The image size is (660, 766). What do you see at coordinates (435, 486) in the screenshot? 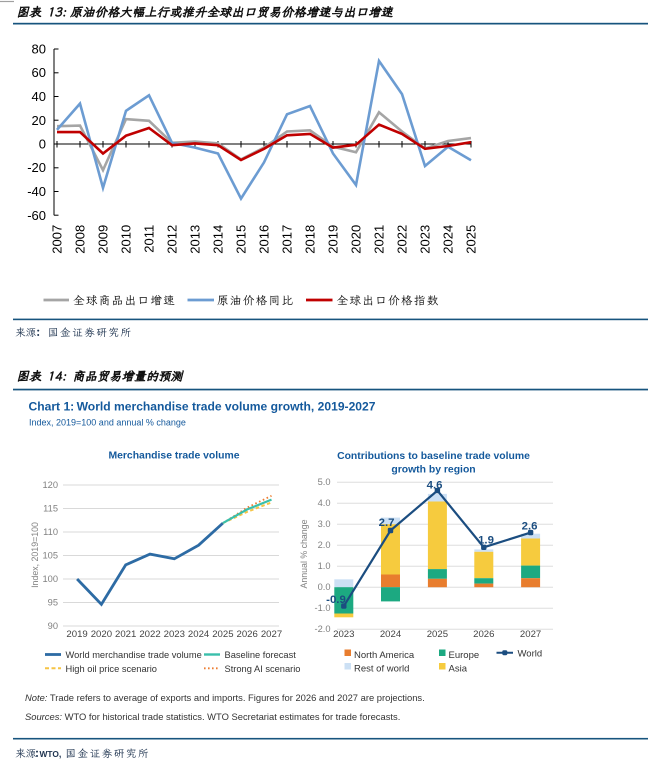
I see `svg-text: 4.6` at bounding box center [435, 486].